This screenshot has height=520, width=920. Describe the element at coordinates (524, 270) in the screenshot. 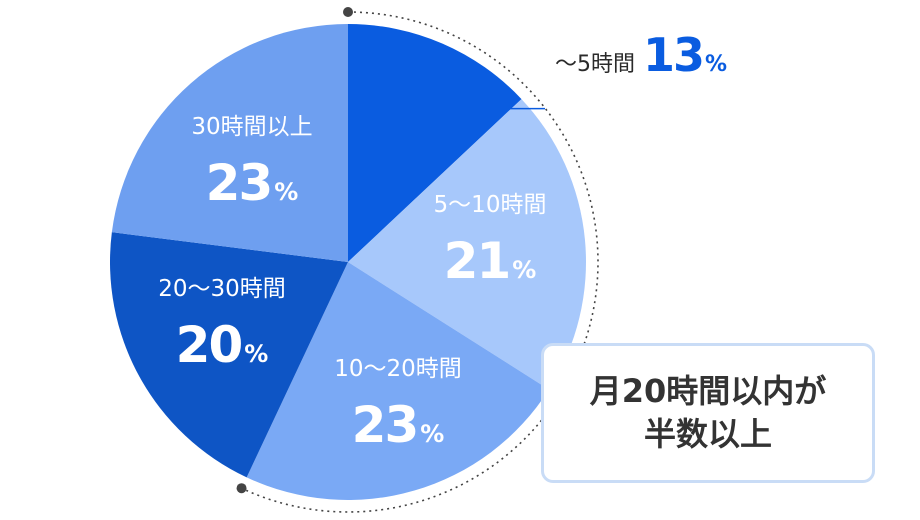

I see `slice-unit-1: %` at that location.